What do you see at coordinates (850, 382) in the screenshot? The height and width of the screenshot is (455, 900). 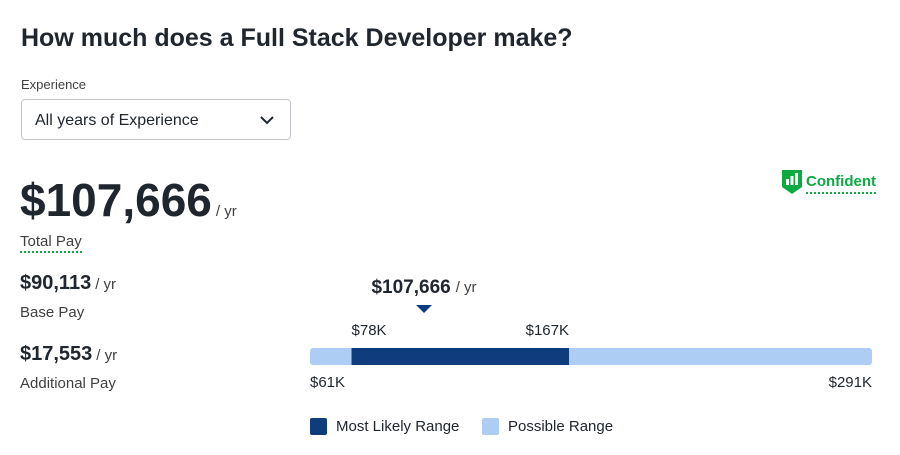 I see `max-label: $291K` at bounding box center [850, 382].